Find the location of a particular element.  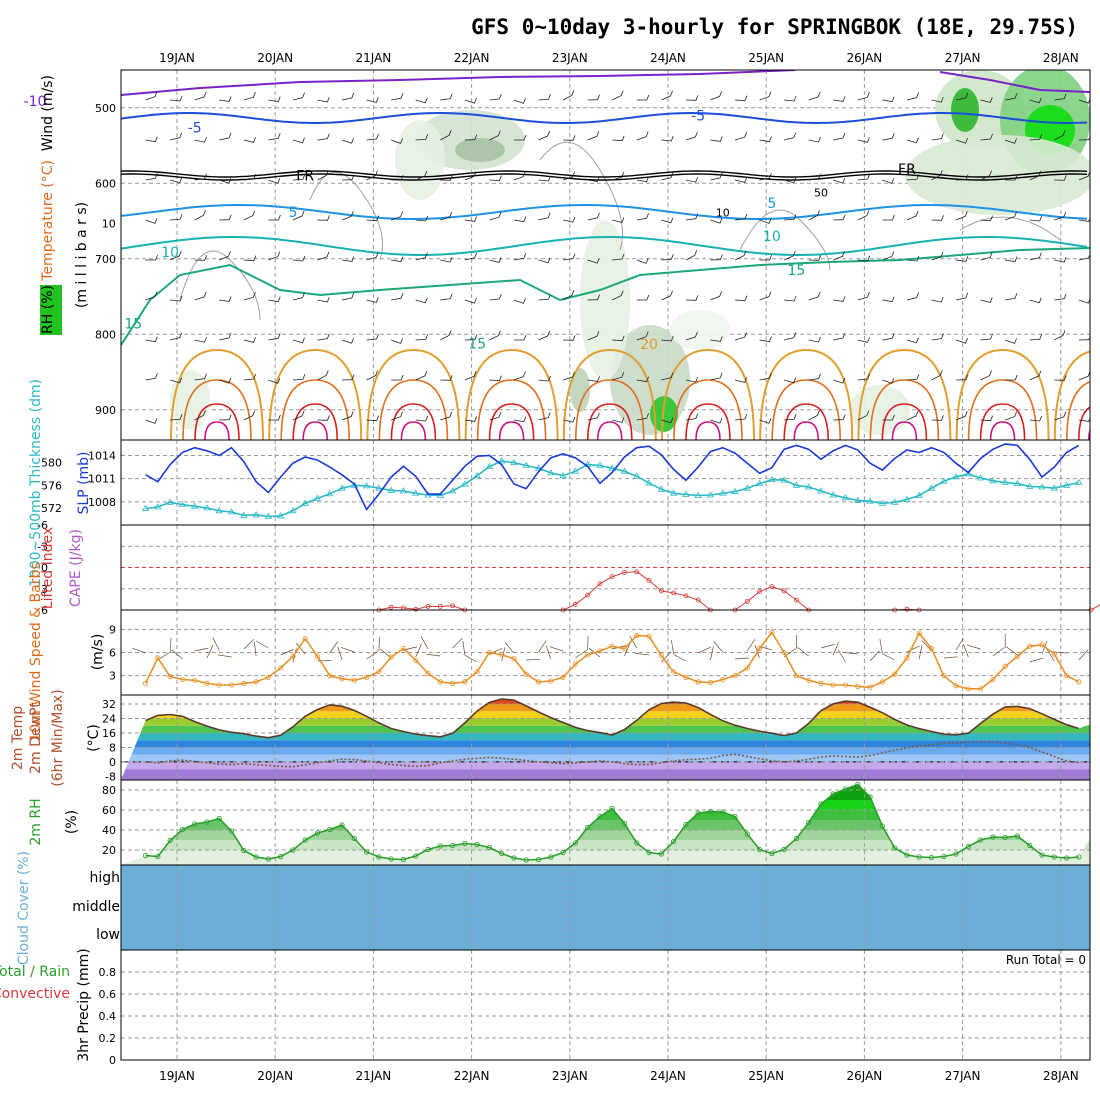

date-label-bottom: 28JAN is located at coordinates (1061, 1076).